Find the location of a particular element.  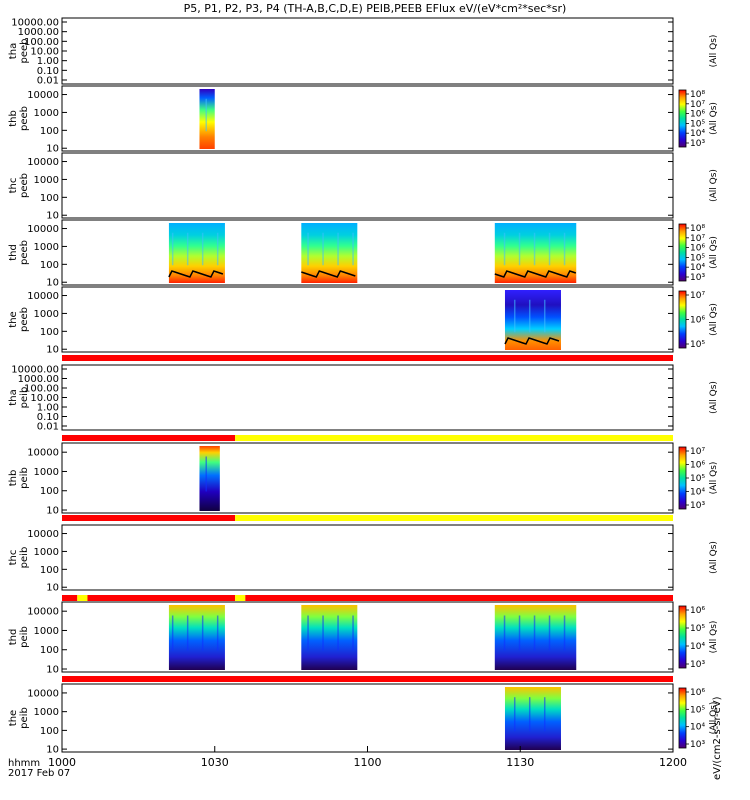

panel-the-peeb: 10000 1000 100 10 thepeeb 10⁷ 10⁶ 10⁵ (All Qs) is located at coordinates (363, 321).